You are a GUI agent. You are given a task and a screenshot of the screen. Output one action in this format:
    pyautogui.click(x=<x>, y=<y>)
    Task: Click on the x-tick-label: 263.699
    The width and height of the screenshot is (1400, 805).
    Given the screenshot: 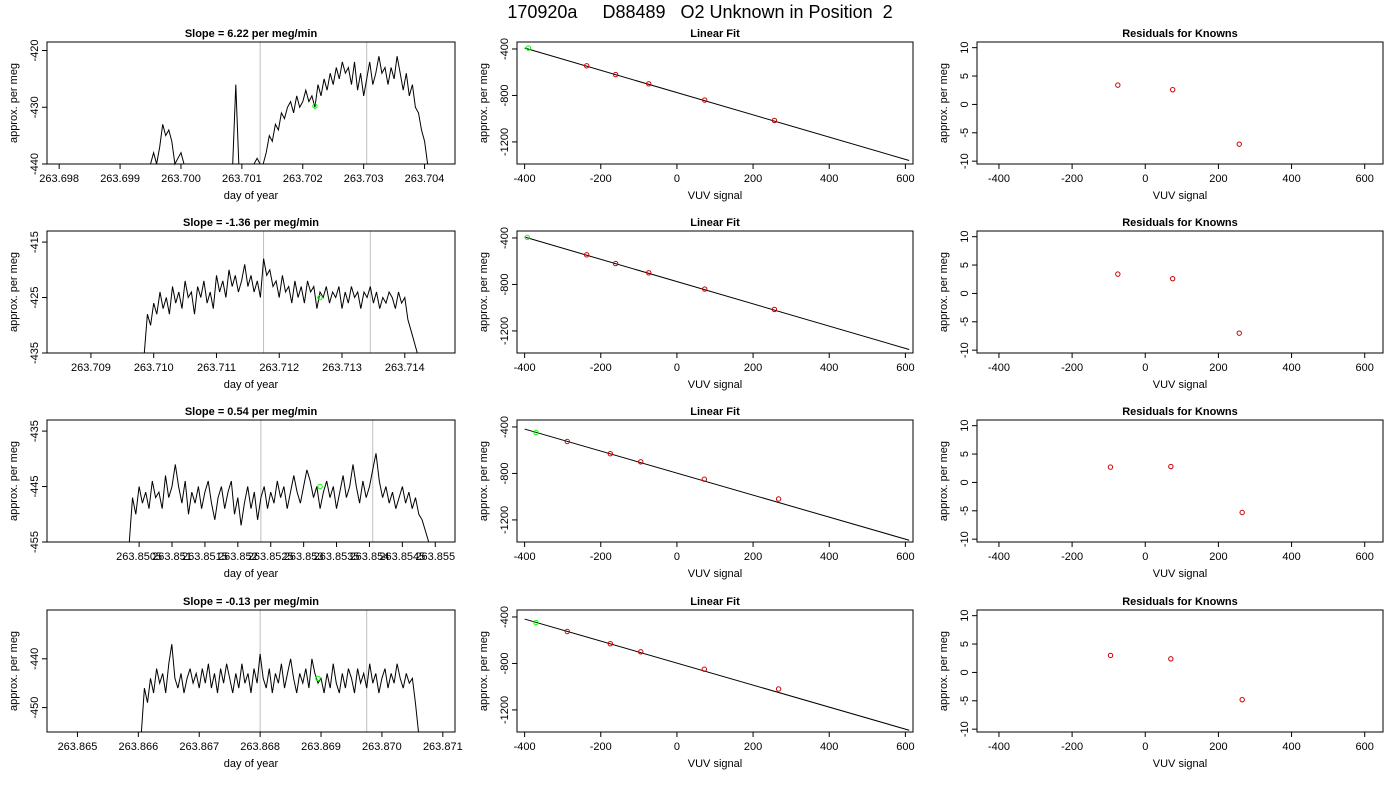 What is the action you would take?
    pyautogui.click(x=120, y=179)
    